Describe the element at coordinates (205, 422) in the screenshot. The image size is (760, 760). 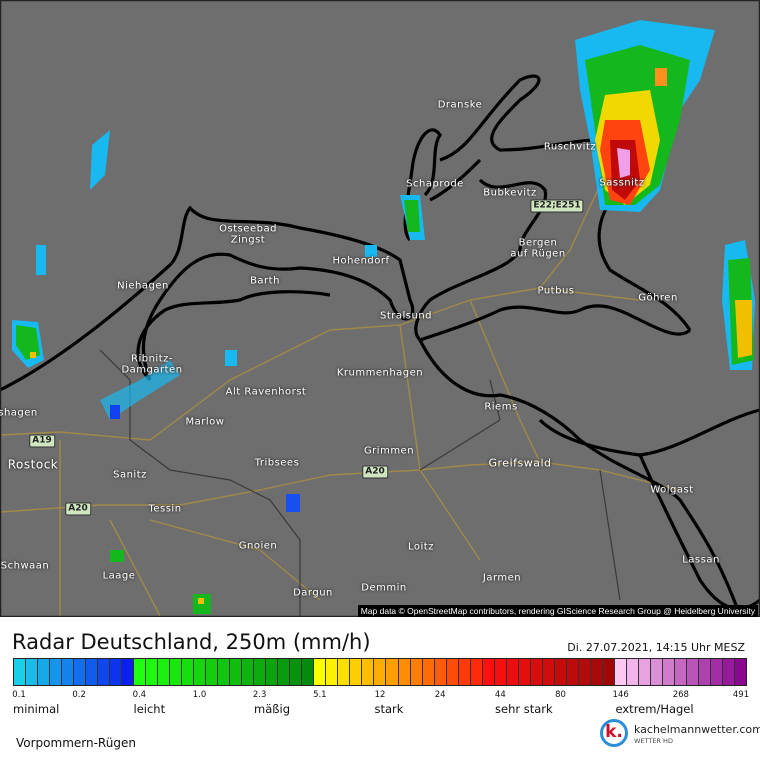
I see `place-label: Marlow` at that location.